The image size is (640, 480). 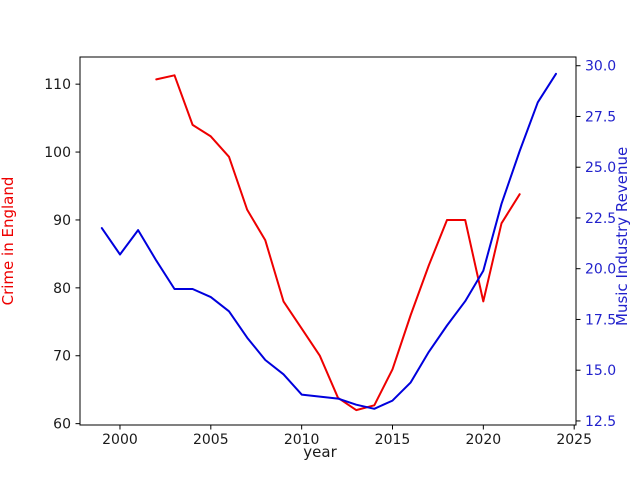 What do you see at coordinates (574, 440) in the screenshot?
I see `x-tick-label: 2025` at bounding box center [574, 440].